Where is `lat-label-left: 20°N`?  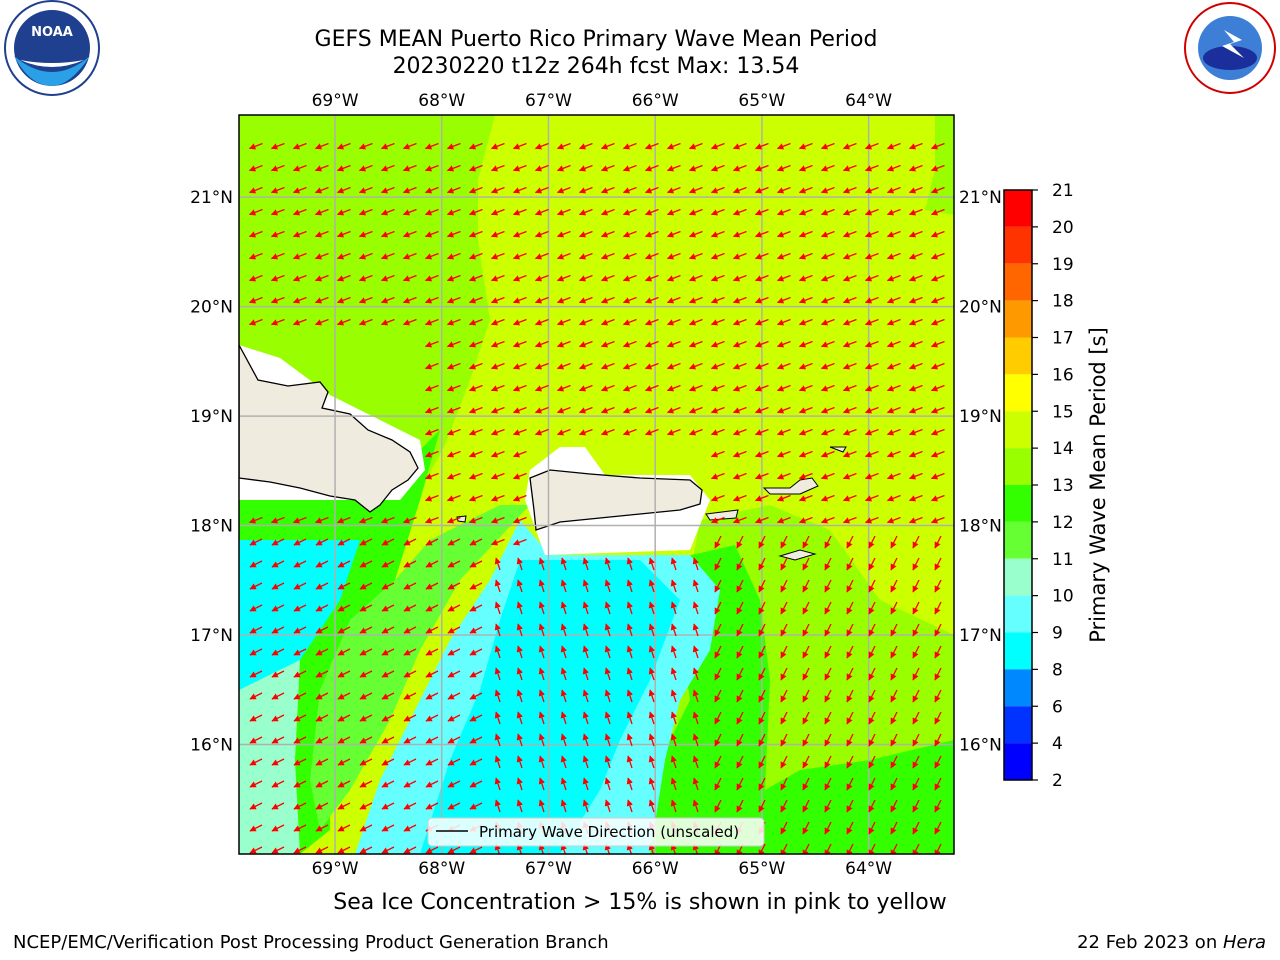 lat-label-left: 20°N is located at coordinates (211, 308).